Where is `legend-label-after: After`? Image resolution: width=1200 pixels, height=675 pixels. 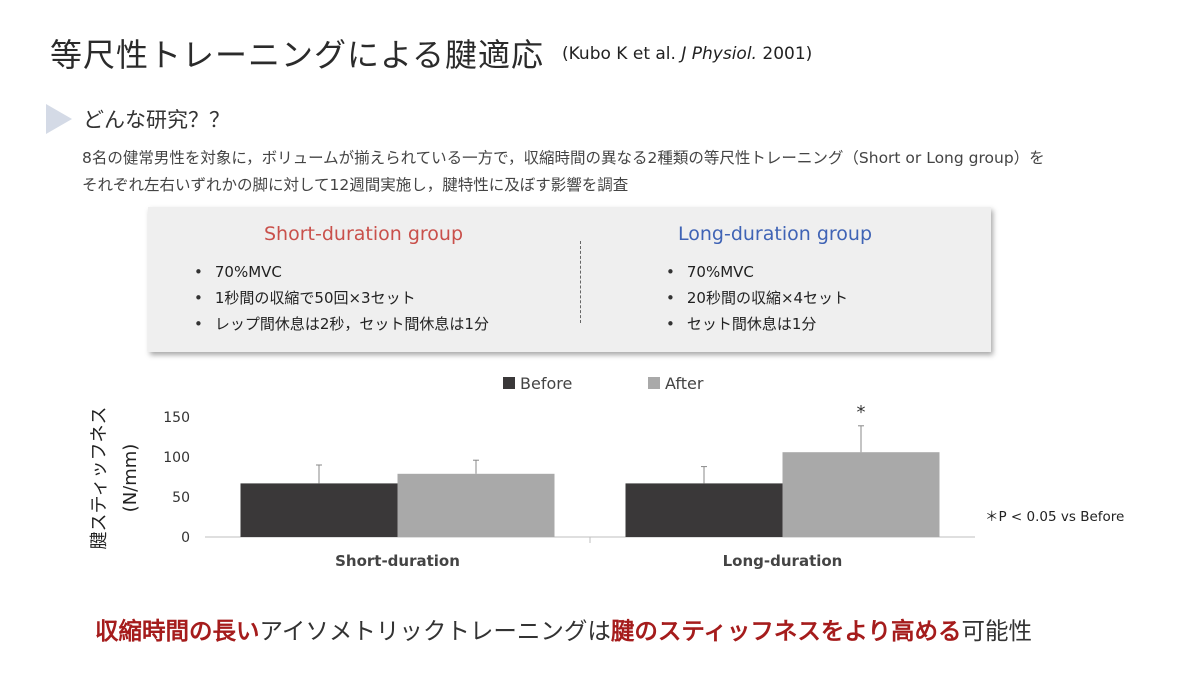
legend-label-after: After is located at coordinates (684, 383).